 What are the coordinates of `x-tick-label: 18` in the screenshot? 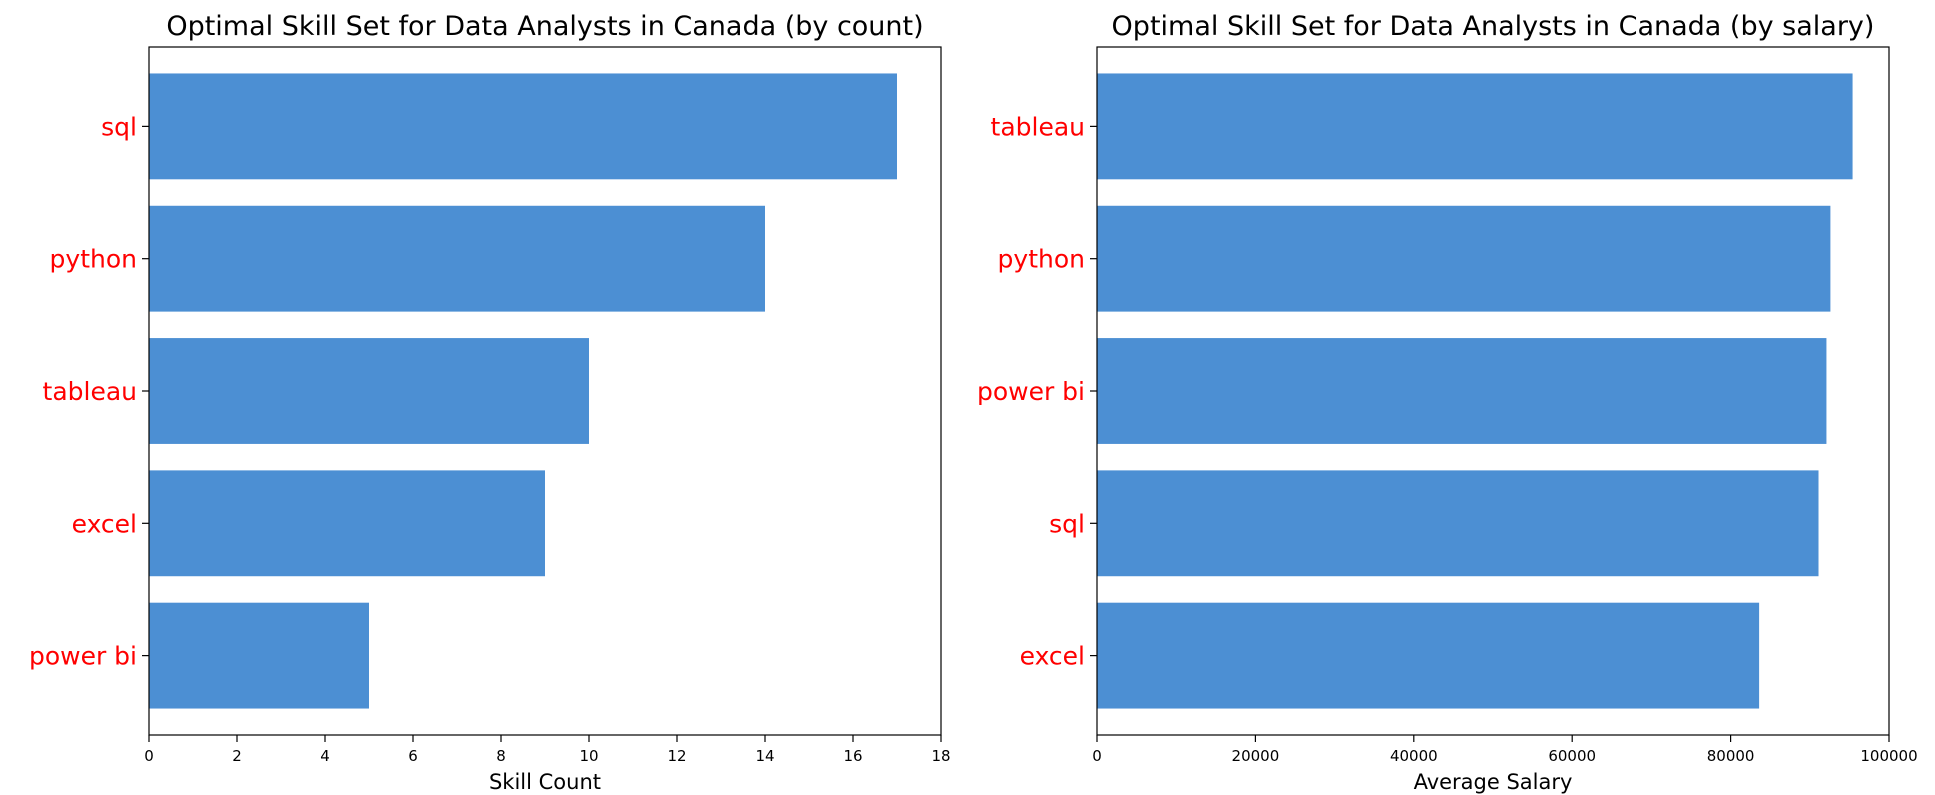 It's located at (940, 756).